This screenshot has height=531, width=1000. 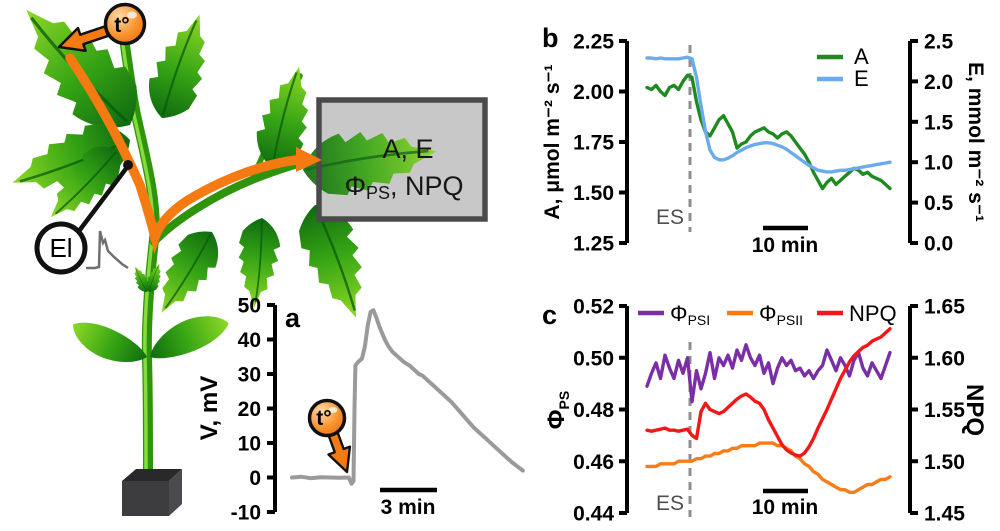 What do you see at coordinates (193, 153) in the screenshot?
I see `signal-path` at bounding box center [193, 153].